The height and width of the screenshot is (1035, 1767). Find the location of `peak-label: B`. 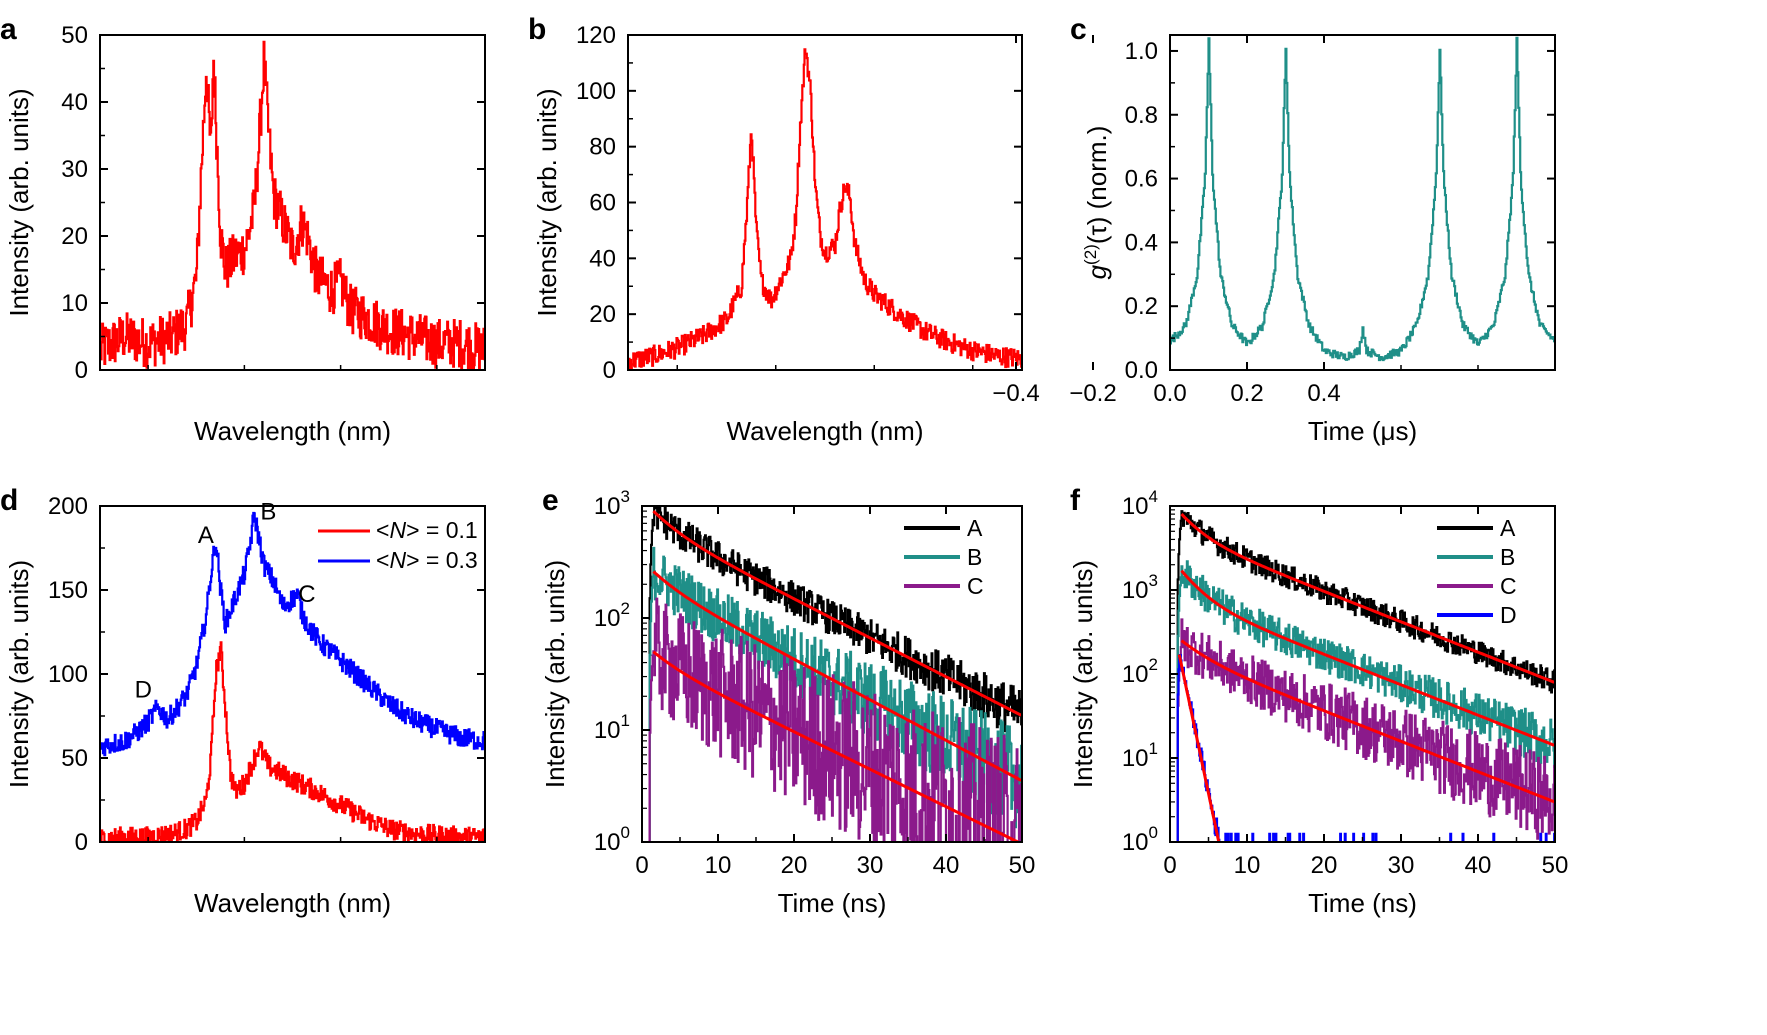

peak-label: B is located at coordinates (268, 511).